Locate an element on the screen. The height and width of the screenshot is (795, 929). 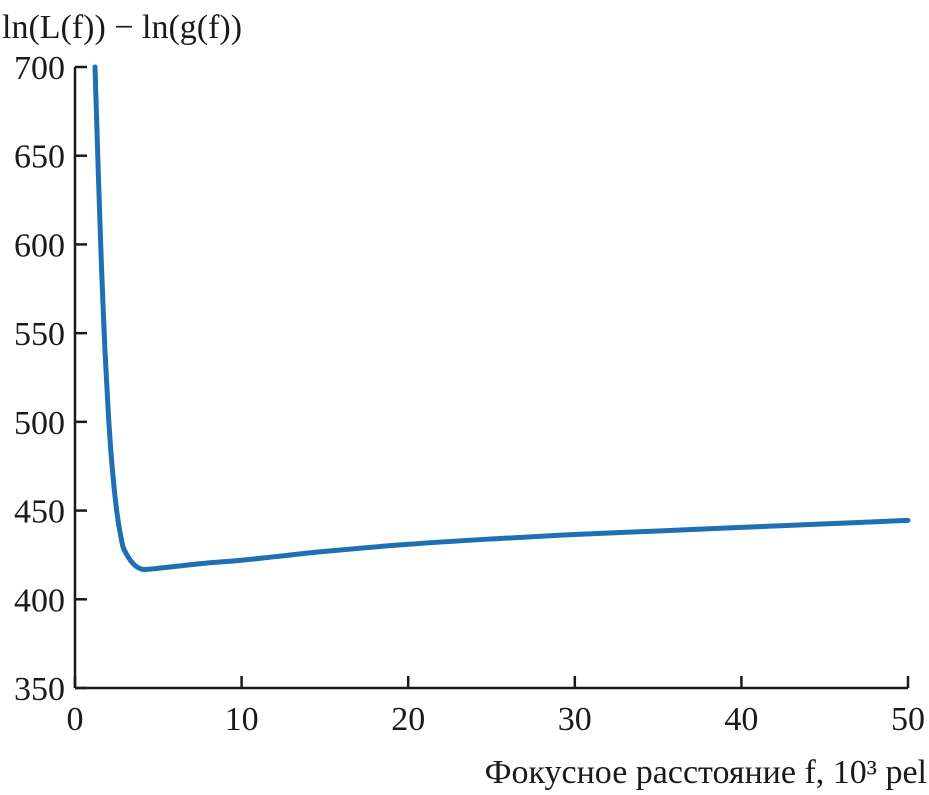
x-tick-label: 10 is located at coordinates (242, 719).